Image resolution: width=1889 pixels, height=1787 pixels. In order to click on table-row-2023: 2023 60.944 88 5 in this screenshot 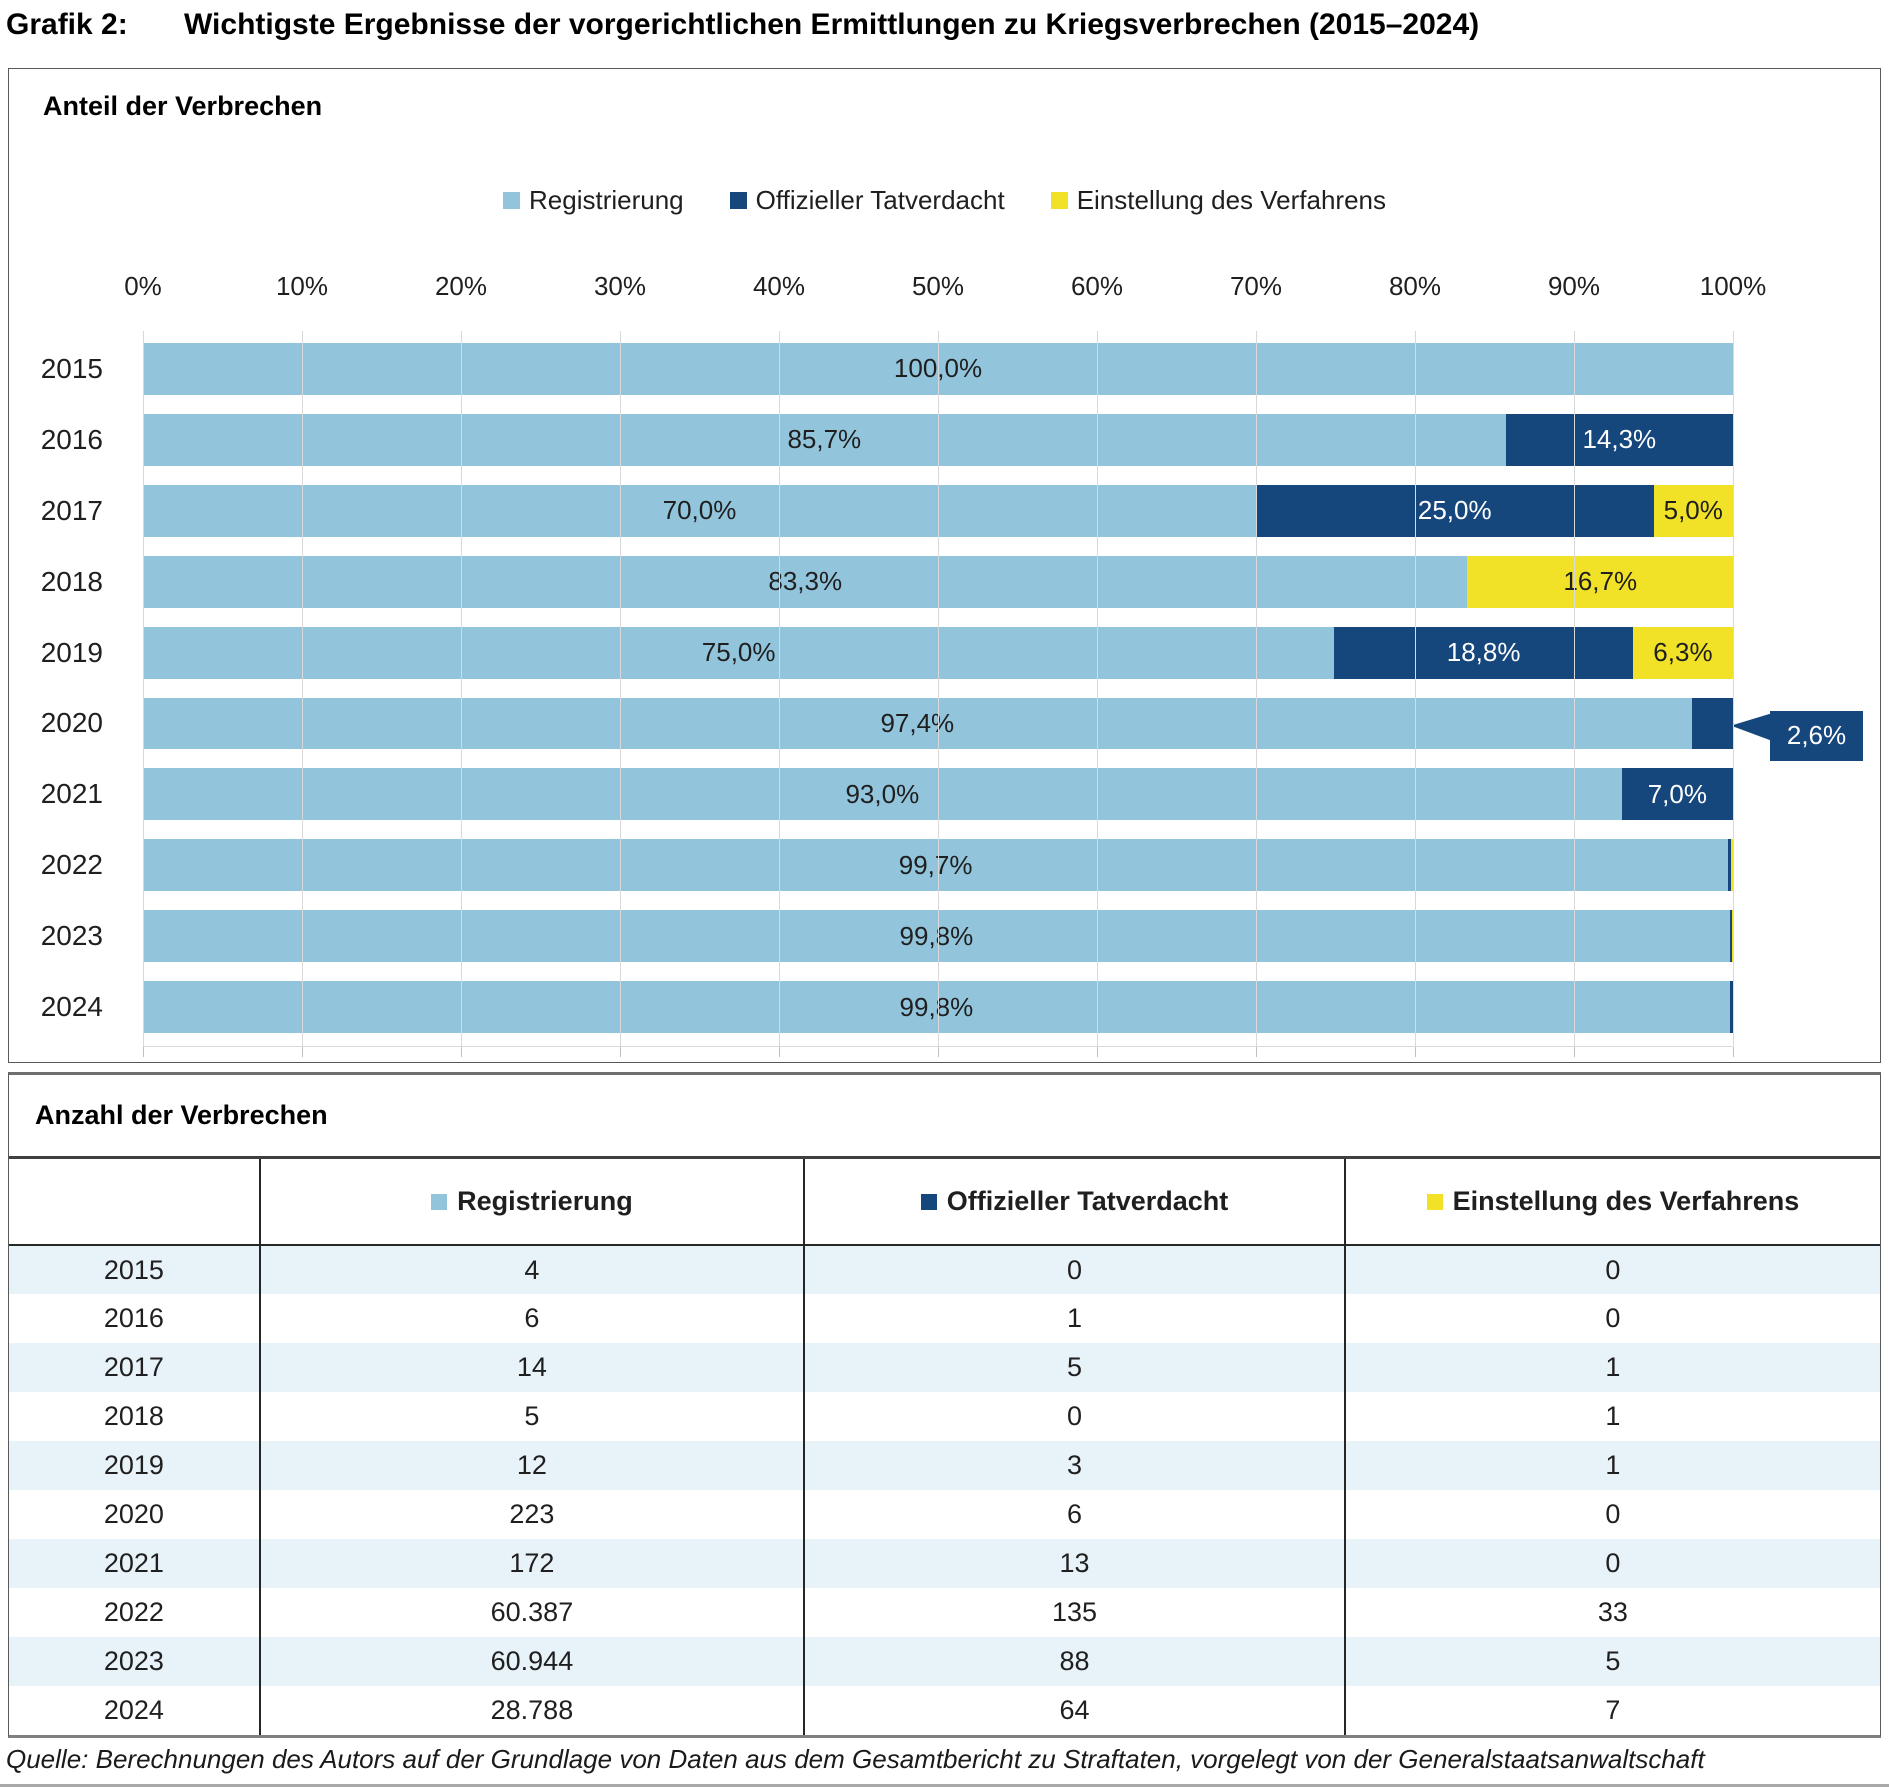, I will do `click(944, 1661)`.